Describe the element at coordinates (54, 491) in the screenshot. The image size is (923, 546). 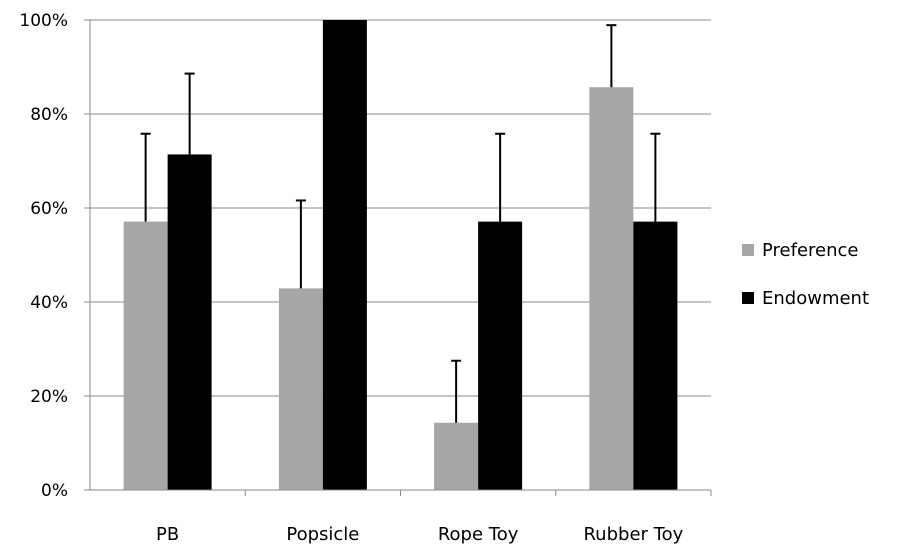
I see `y-tick-label-0: 0%` at that location.